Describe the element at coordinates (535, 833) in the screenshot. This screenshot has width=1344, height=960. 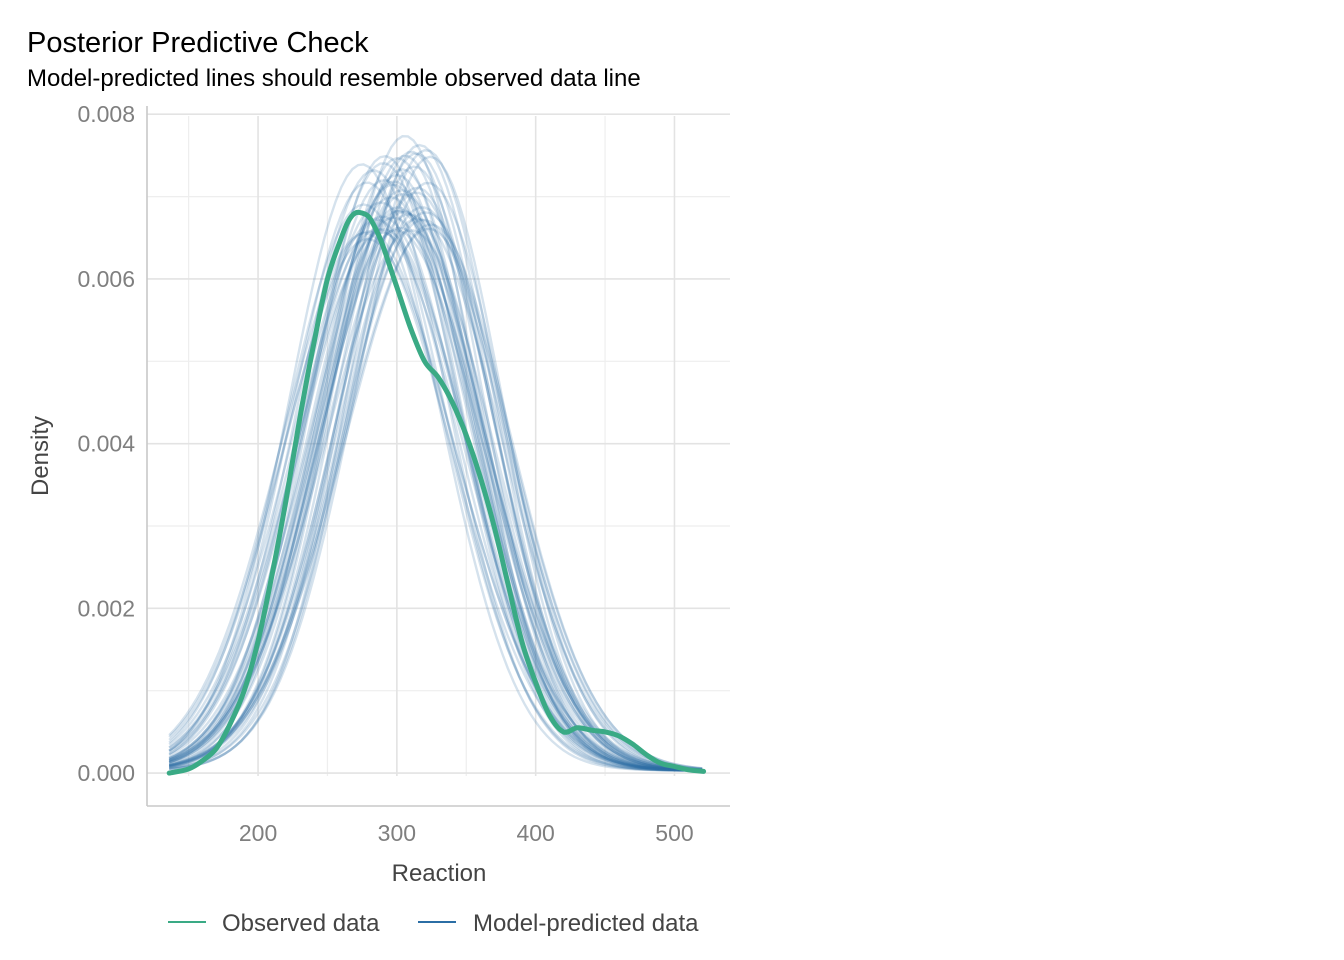
I see `x-tick-label: 400` at that location.